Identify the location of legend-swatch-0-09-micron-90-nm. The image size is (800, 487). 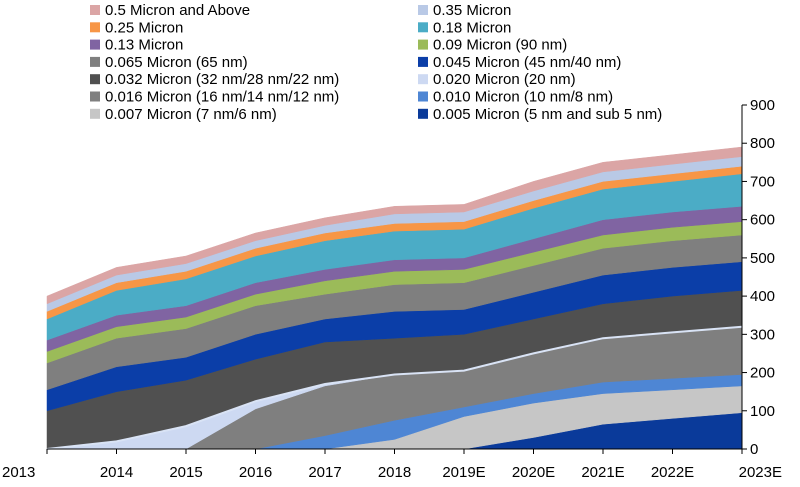
(423, 44).